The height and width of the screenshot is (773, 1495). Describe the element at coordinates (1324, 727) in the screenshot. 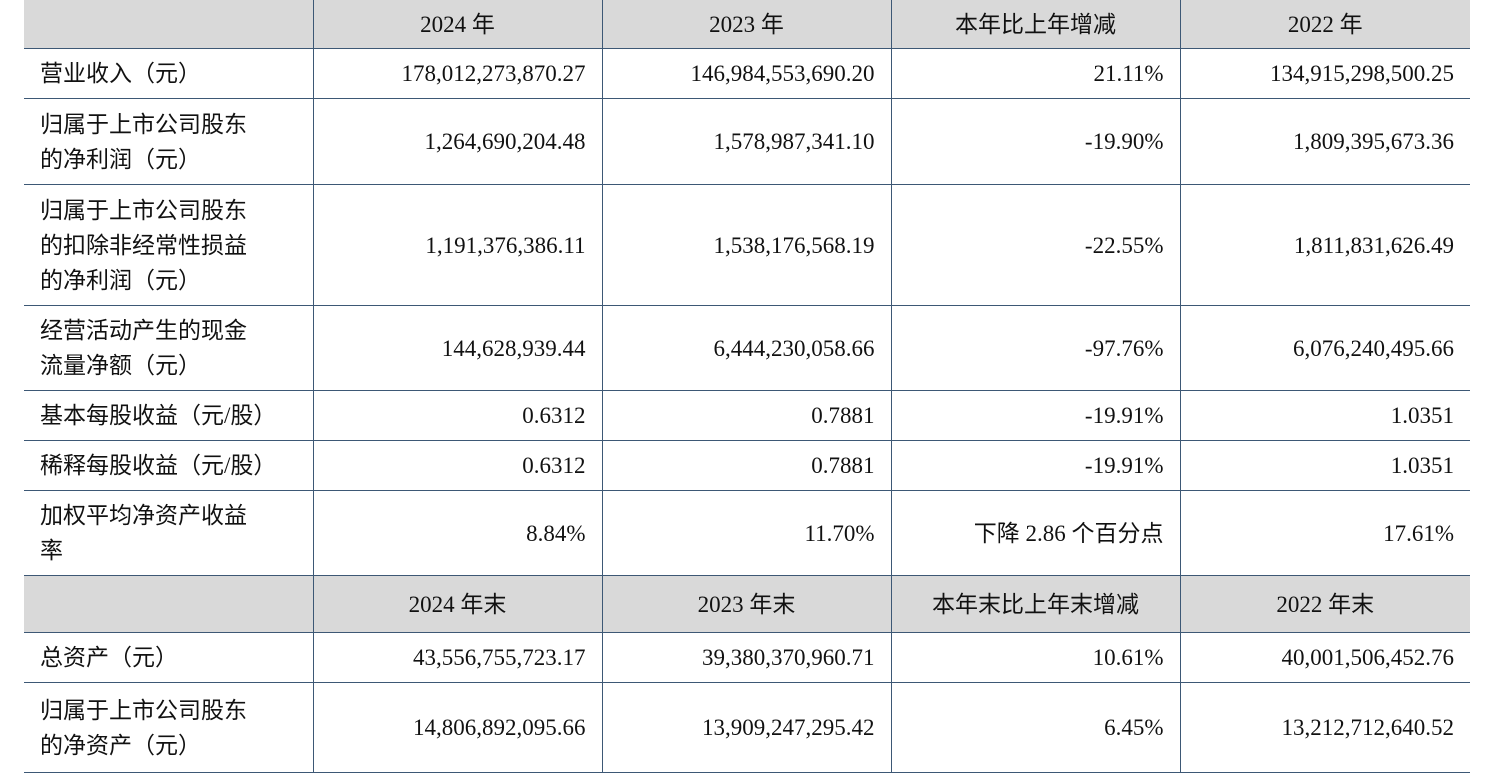

I see `cell: 13,212,712,640.52` at that location.